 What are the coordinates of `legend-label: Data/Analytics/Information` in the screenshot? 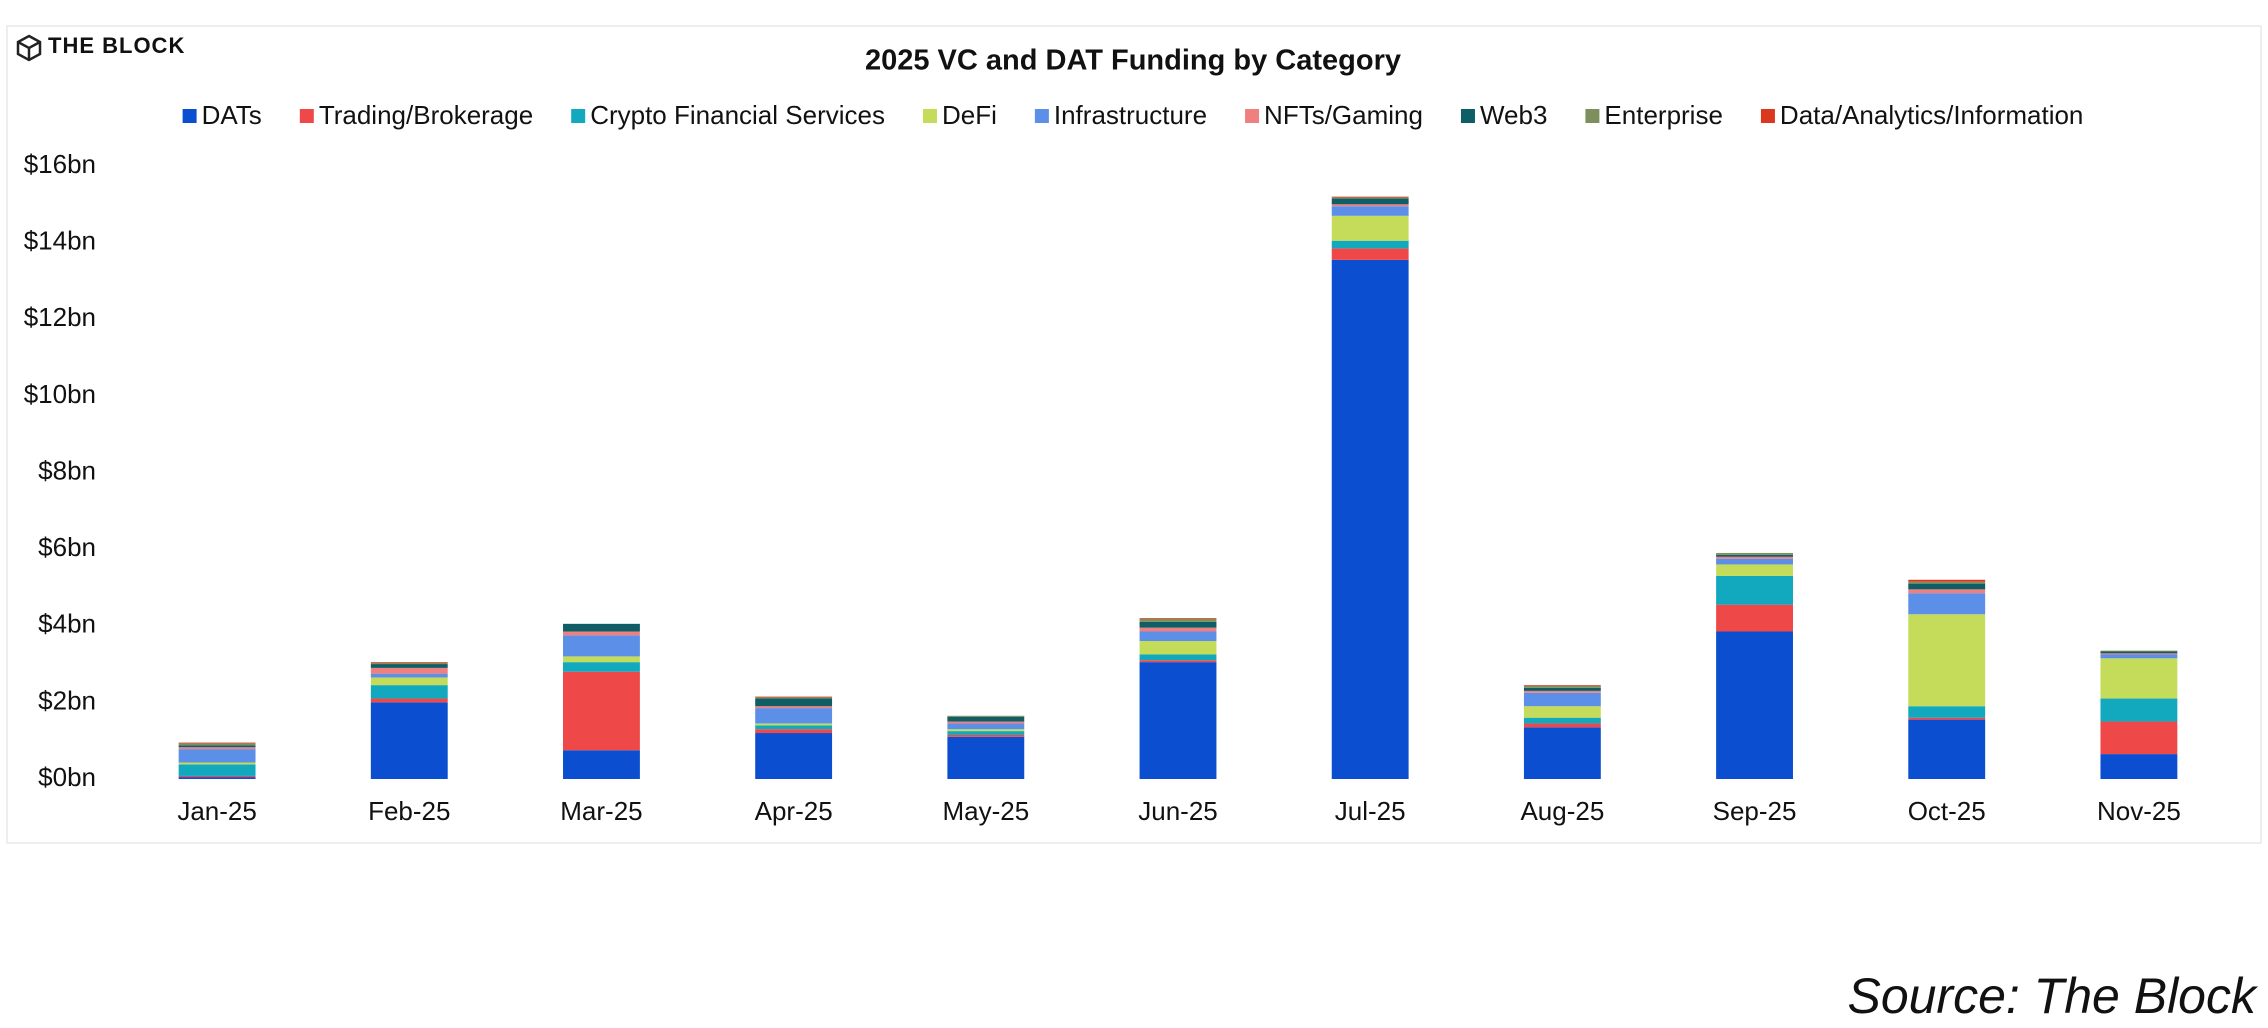 It's located at (1931, 115).